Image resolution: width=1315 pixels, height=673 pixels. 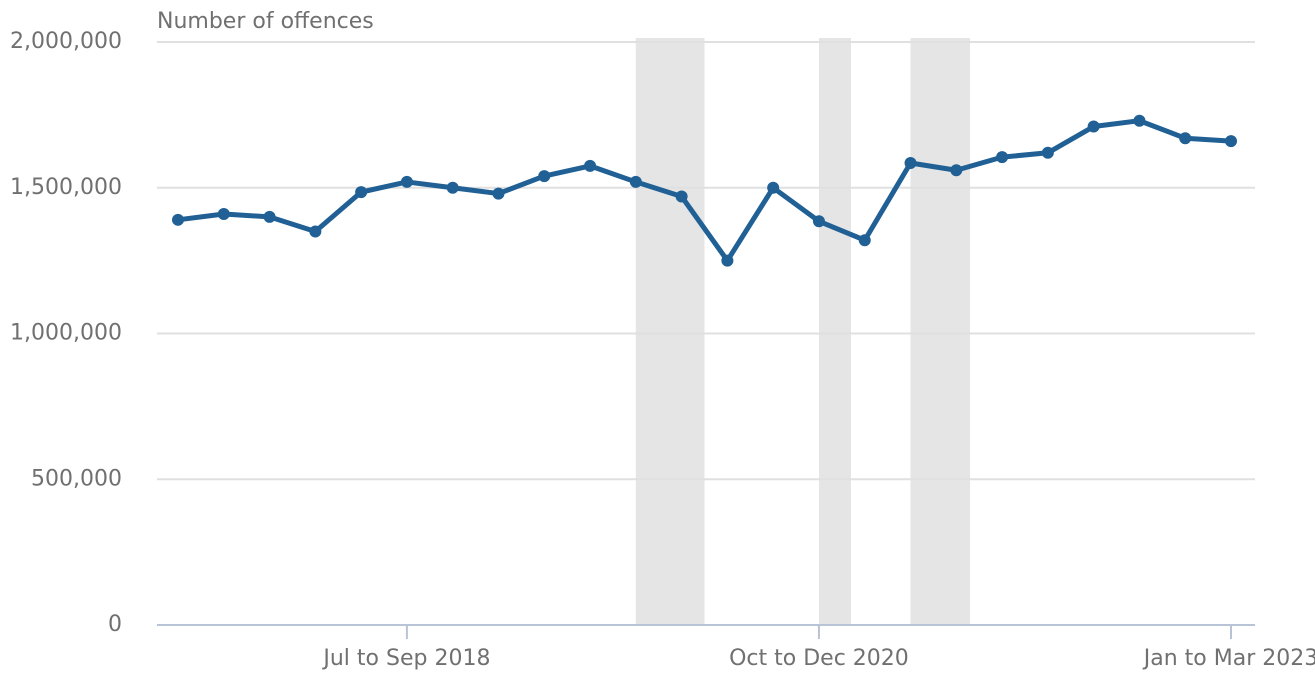 I want to click on y-tick-label: 1,000,000, so click(x=66, y=333).